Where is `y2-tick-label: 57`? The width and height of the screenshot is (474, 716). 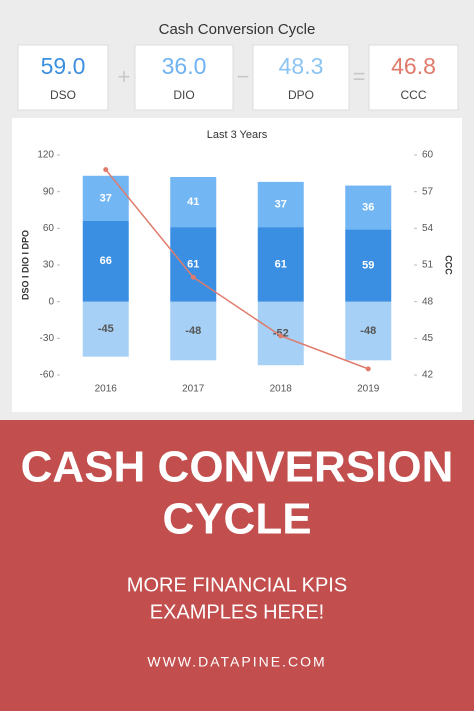
y2-tick-label: 57 is located at coordinates (428, 191).